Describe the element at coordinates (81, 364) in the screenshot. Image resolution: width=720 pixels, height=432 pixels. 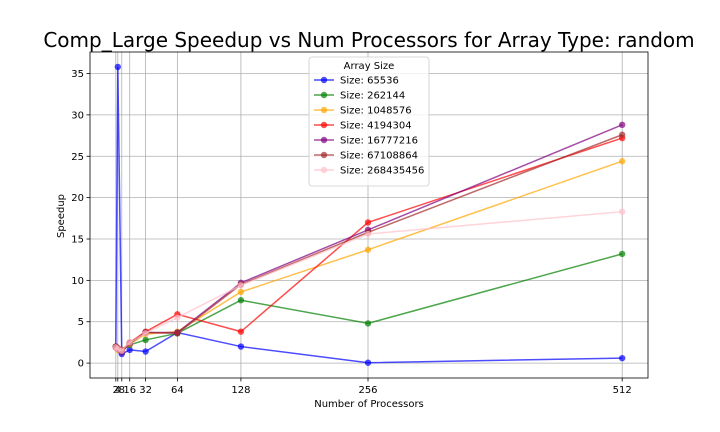
I see `y-tick-label: 0` at that location.